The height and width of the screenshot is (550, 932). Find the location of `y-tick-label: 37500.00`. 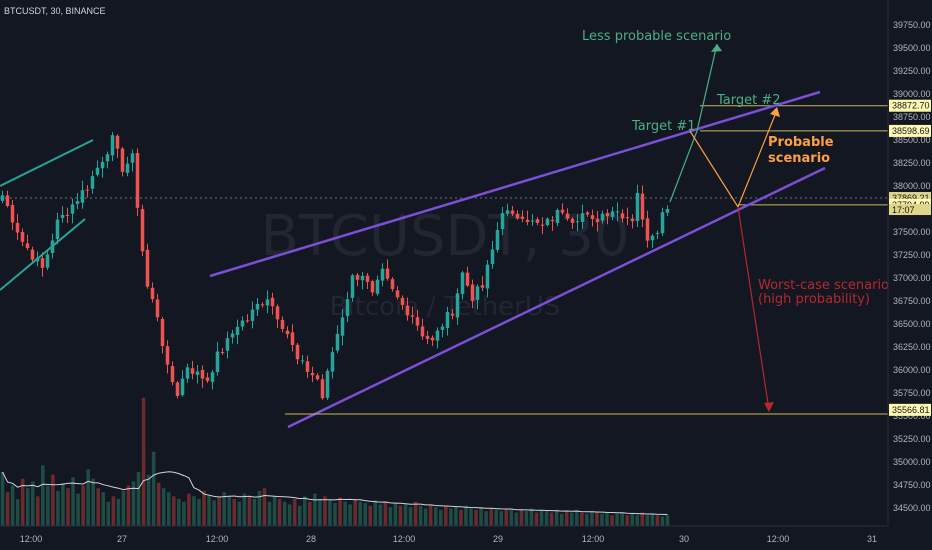

y-tick-label: 37500.00 is located at coordinates (912, 232).